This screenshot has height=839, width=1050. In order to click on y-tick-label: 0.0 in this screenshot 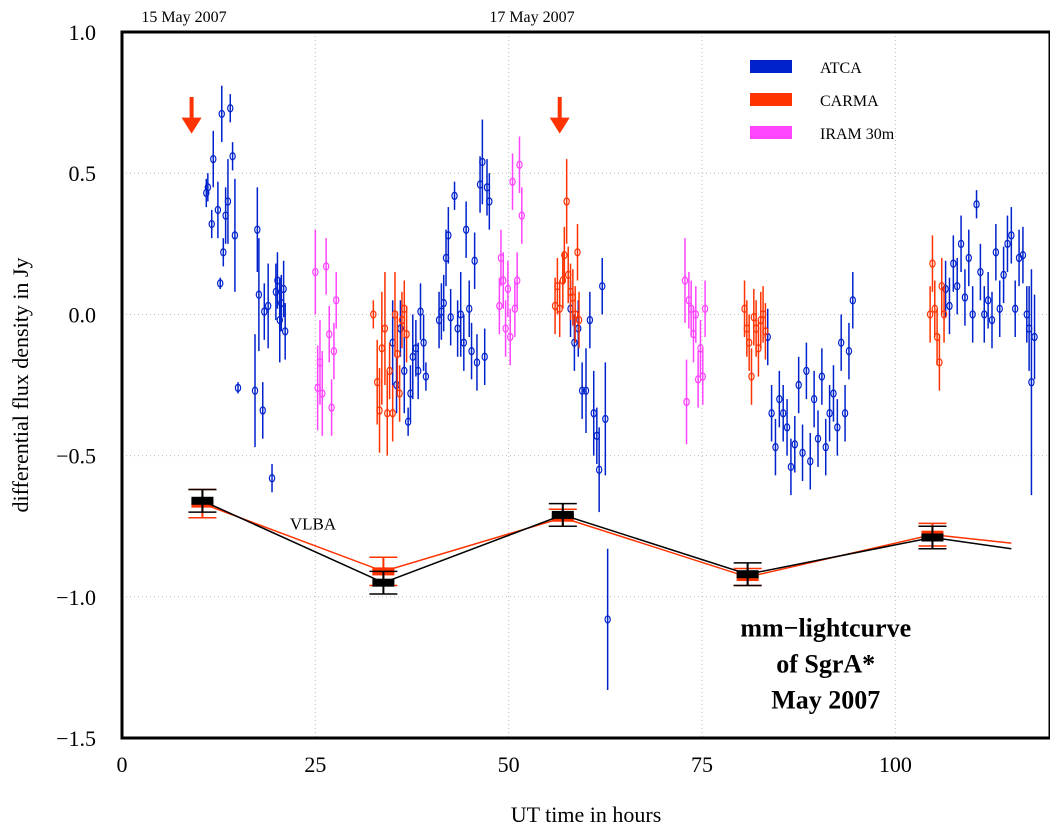, I will do `click(83, 314)`.